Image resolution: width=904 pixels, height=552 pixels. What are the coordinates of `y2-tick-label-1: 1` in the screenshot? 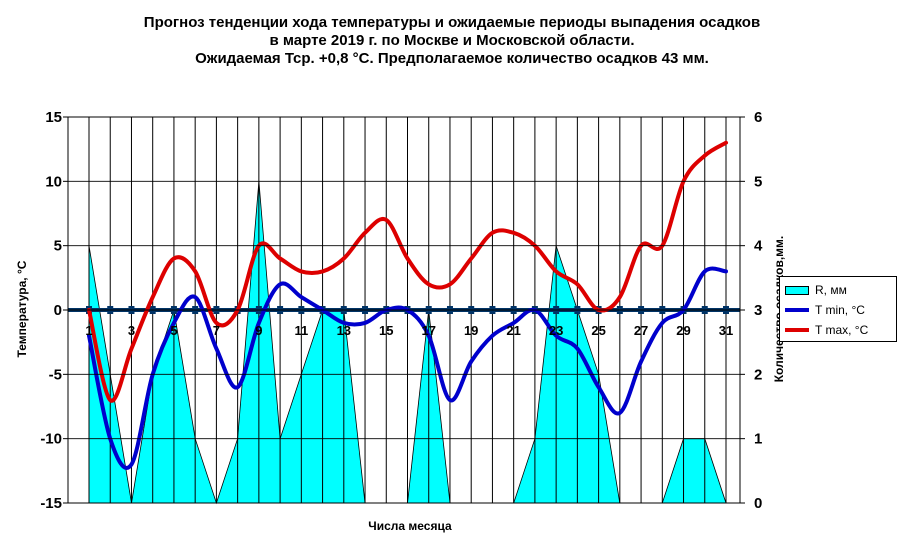 It's located at (758, 439).